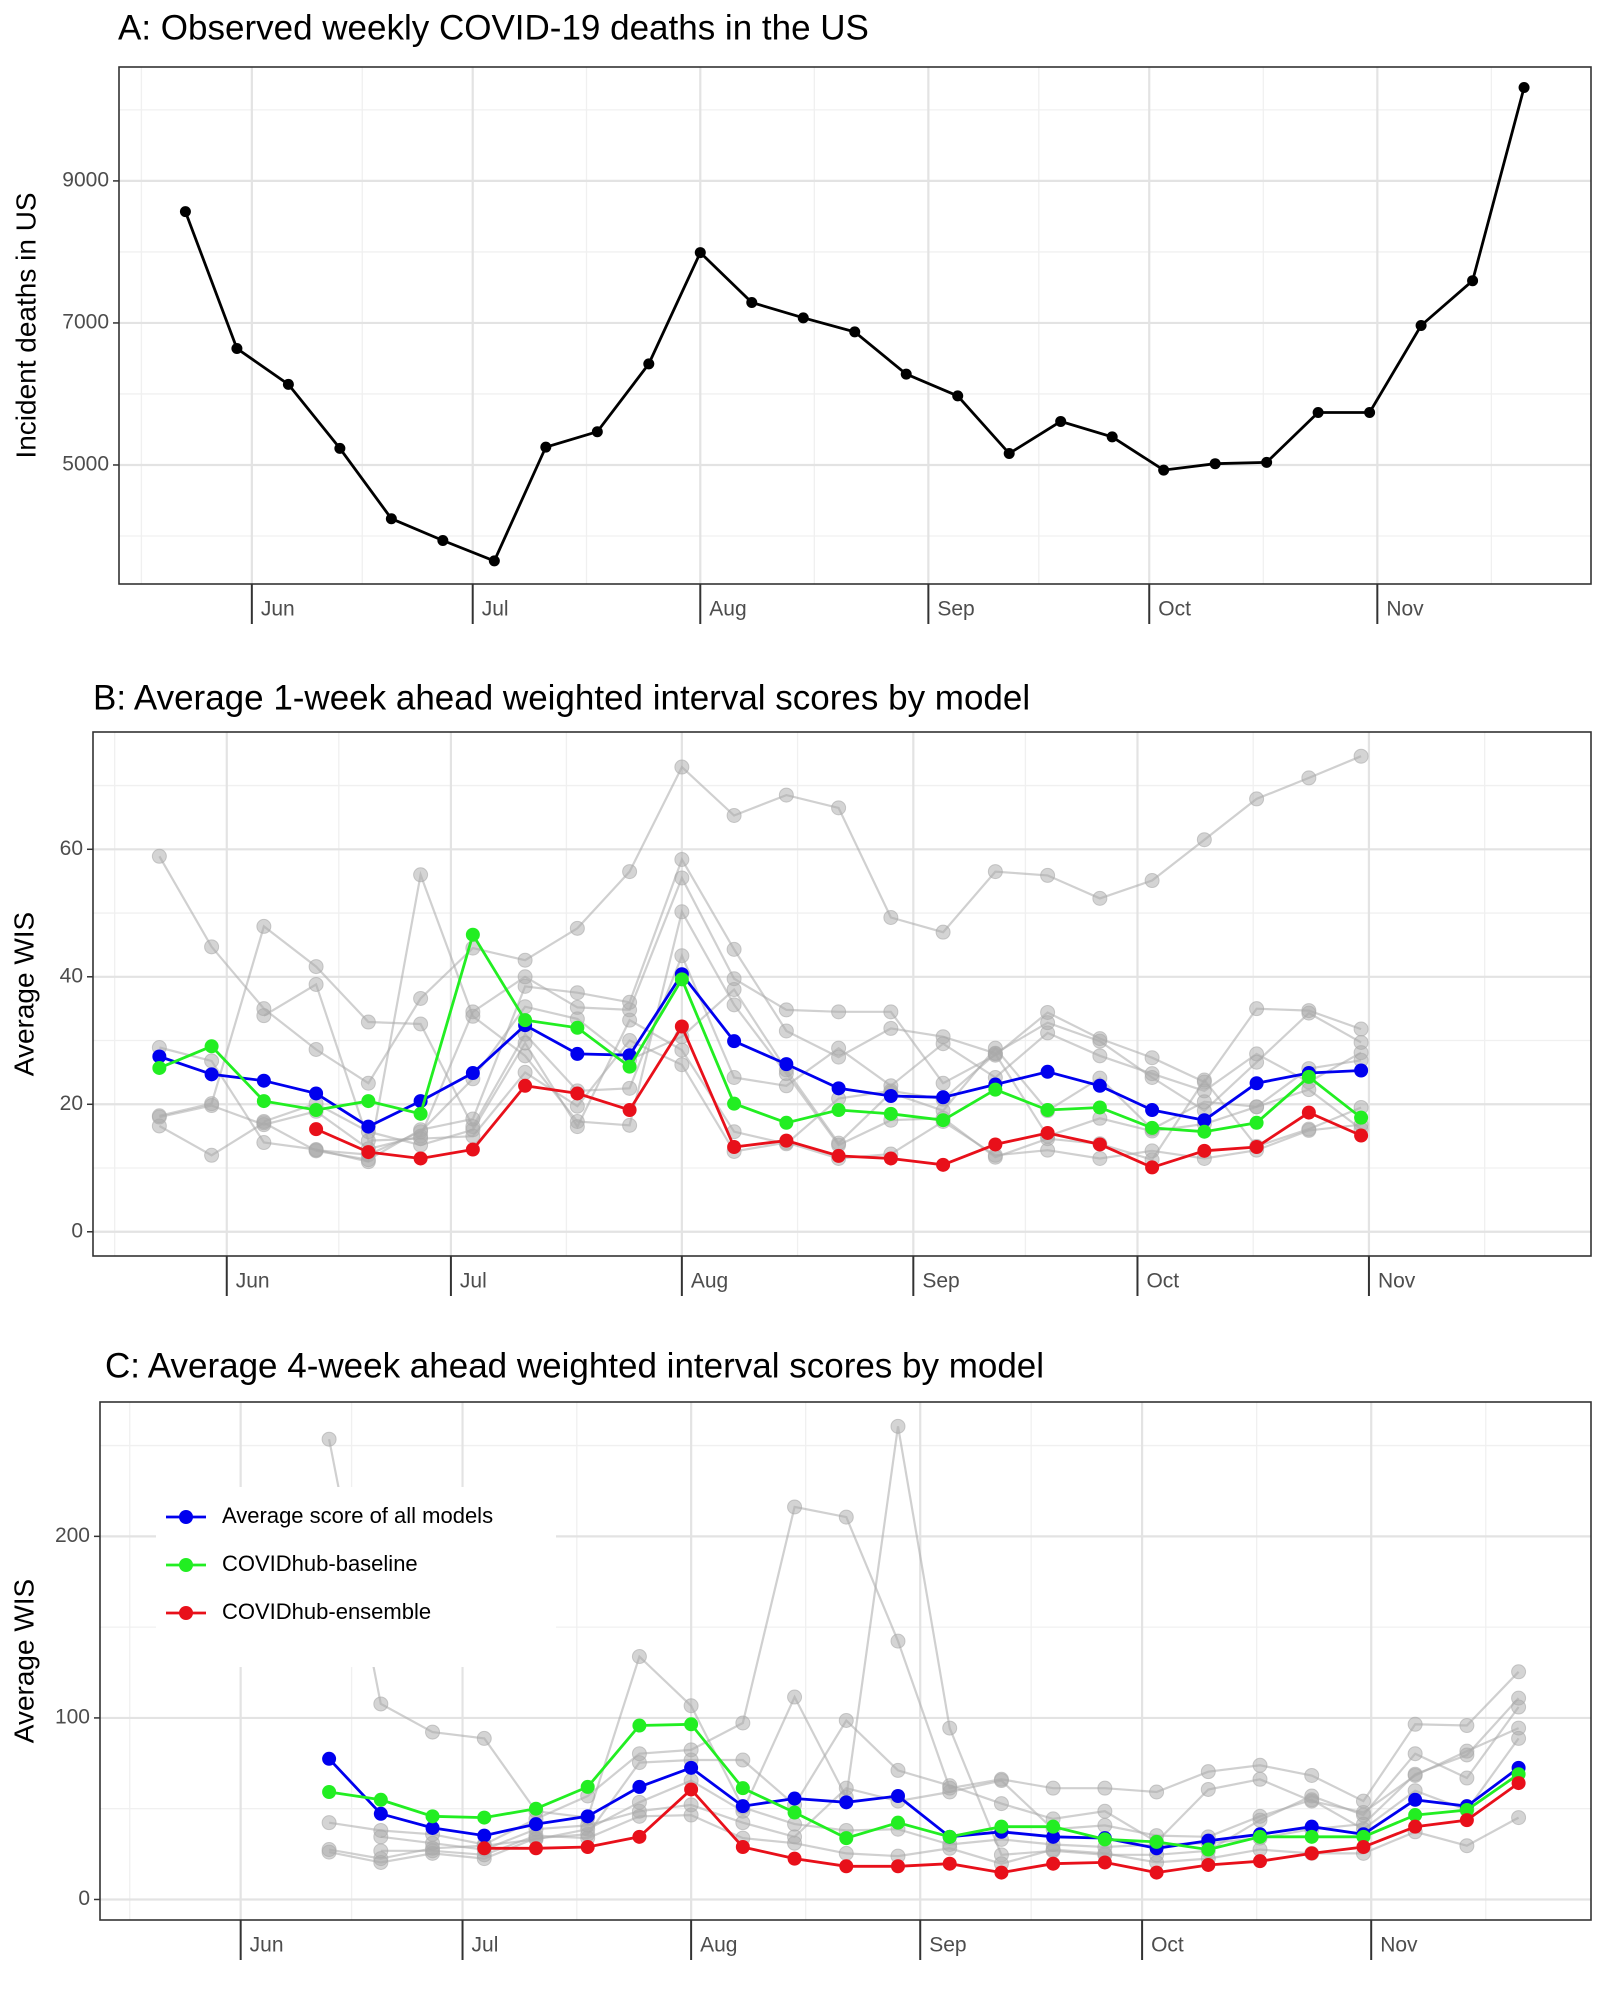  I want to click on y-axis-title: Incident deaths in US, so click(25, 325).